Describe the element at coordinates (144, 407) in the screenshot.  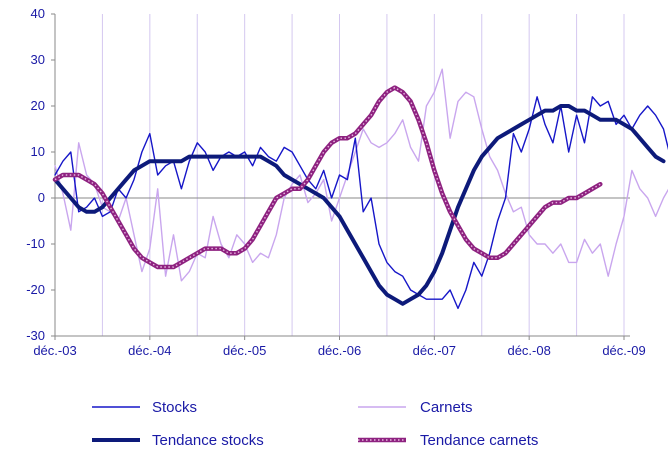
I see `legend-item-stocks: Stocks` at that location.